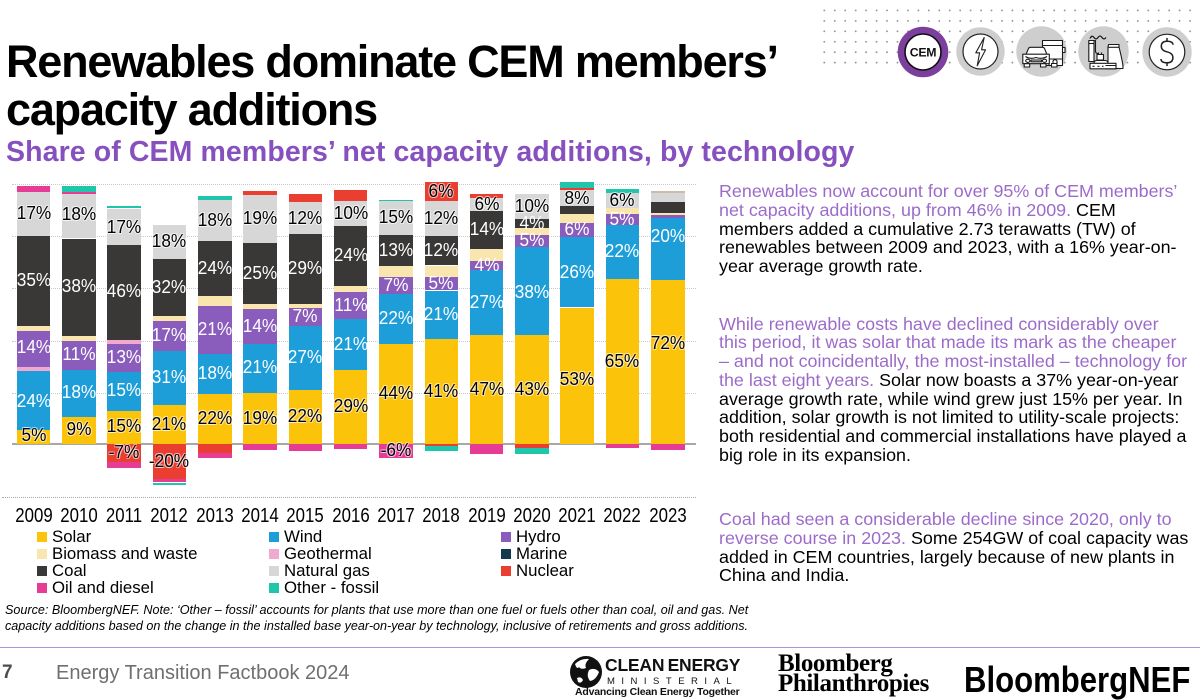 Image resolution: width=1200 pixels, height=700 pixels. I want to click on svg-text: CEM, so click(923, 52).